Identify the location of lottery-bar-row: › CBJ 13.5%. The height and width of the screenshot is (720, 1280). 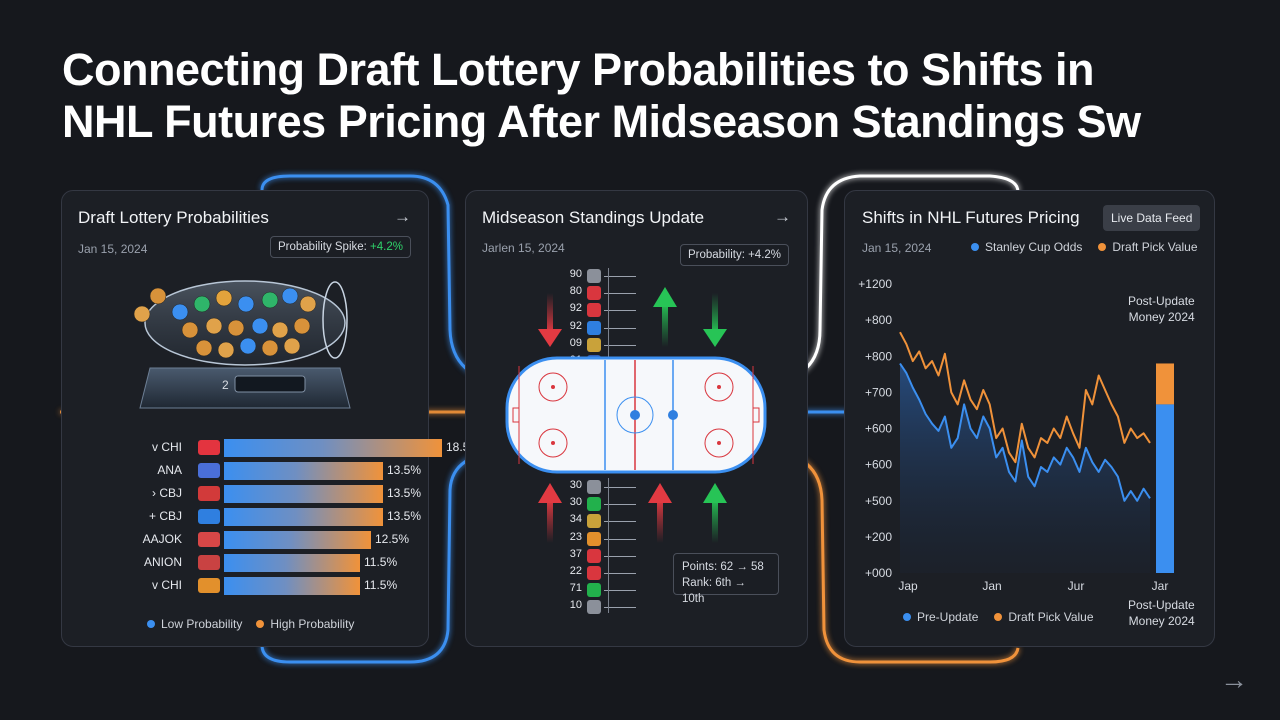
(250, 494).